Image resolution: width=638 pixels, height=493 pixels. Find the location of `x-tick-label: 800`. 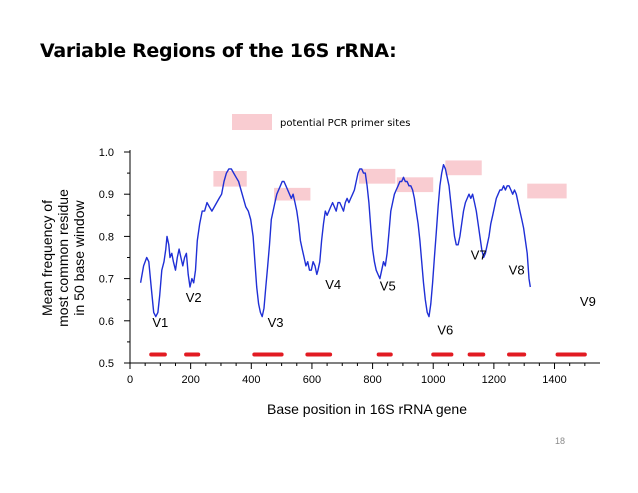

x-tick-label: 800 is located at coordinates (372, 380).